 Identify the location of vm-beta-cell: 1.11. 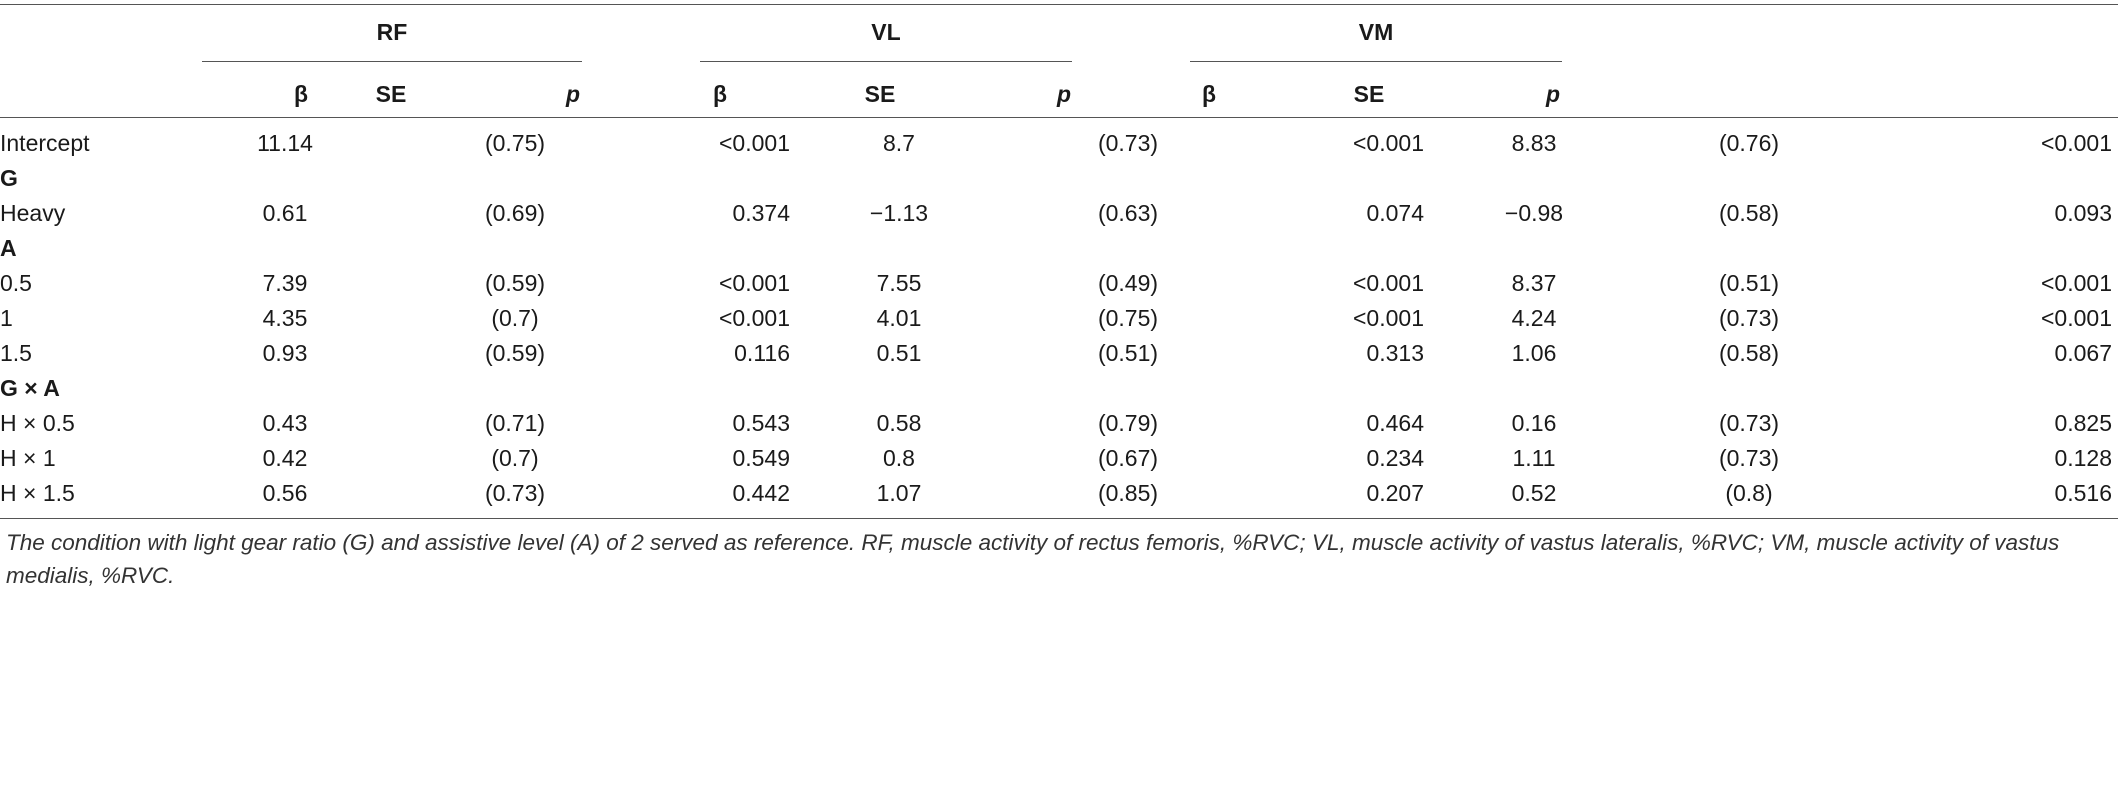
(1534, 458).